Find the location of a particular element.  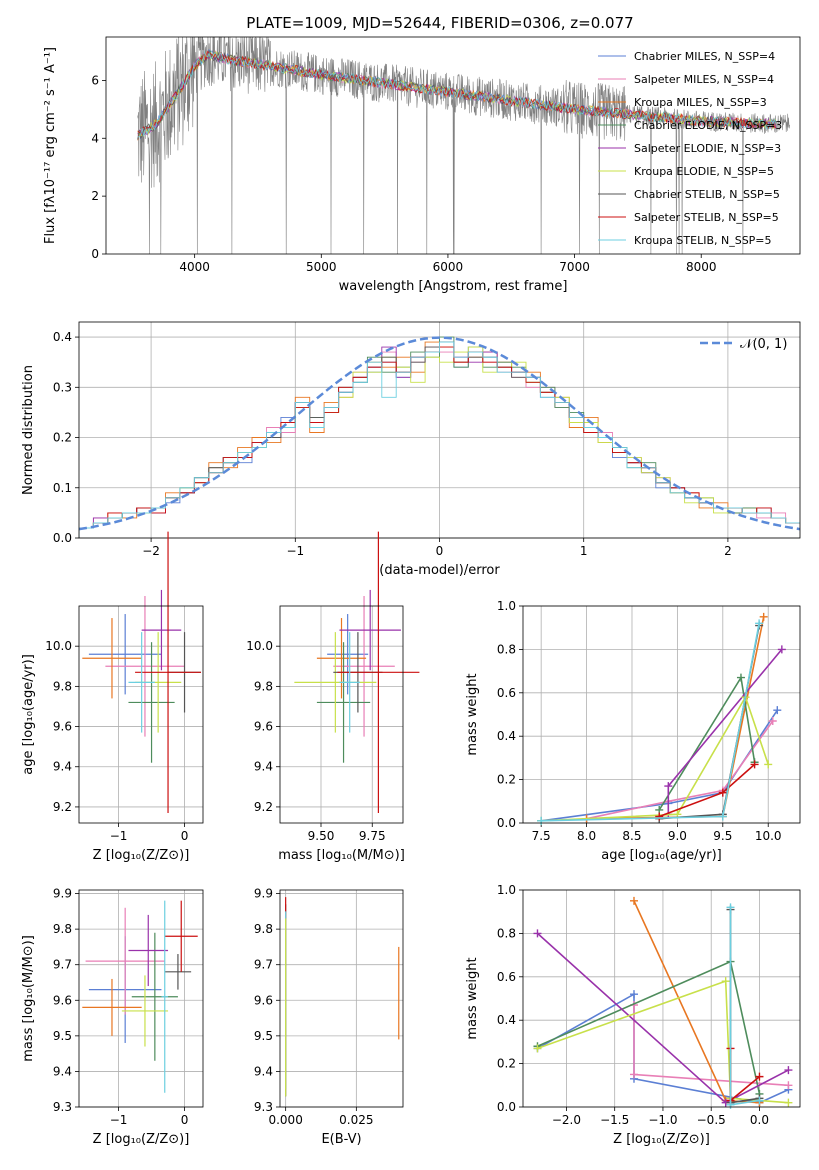

y-tick-label: 2 is located at coordinates (95, 196).